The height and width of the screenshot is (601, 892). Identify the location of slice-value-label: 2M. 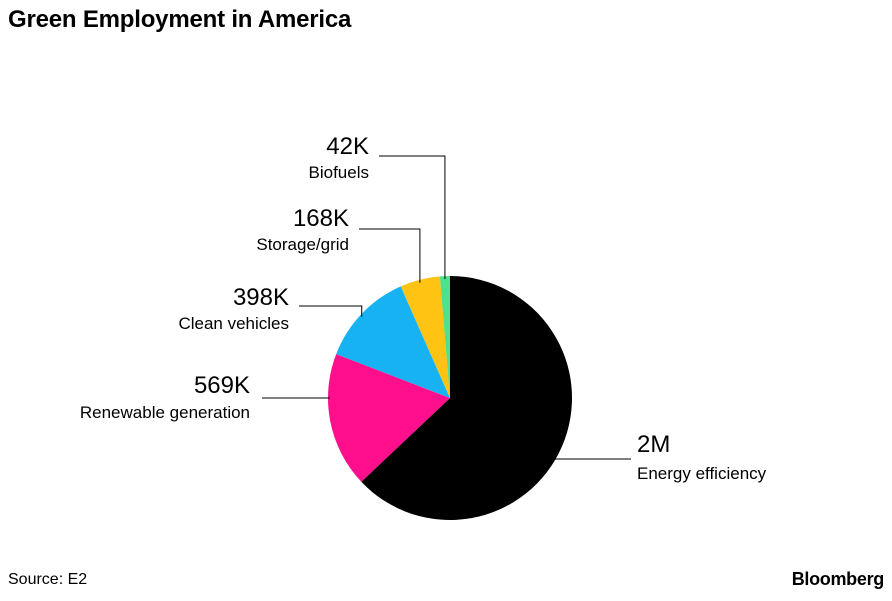
(653, 444).